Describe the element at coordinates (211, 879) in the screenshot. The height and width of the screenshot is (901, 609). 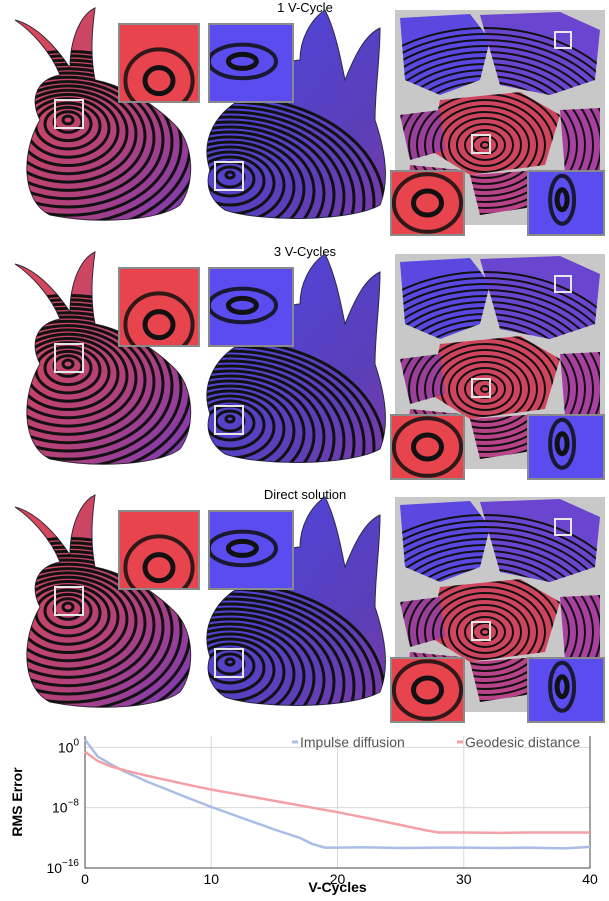
I see `x-tick-label: 10` at that location.